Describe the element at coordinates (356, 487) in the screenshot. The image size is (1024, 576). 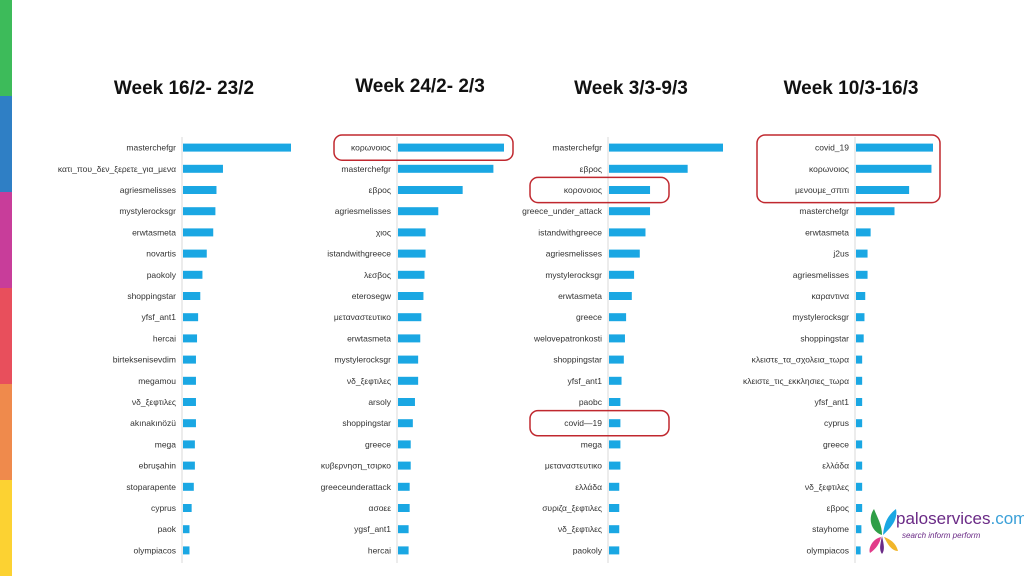
I see `category-label: greeceunderattack` at that location.